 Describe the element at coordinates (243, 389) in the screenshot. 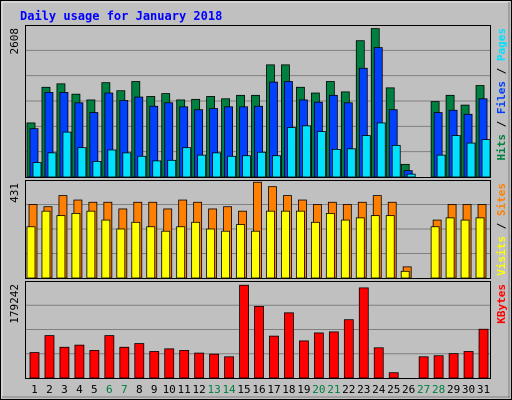

I see `x-axis-label-day-15: 15` at that location.